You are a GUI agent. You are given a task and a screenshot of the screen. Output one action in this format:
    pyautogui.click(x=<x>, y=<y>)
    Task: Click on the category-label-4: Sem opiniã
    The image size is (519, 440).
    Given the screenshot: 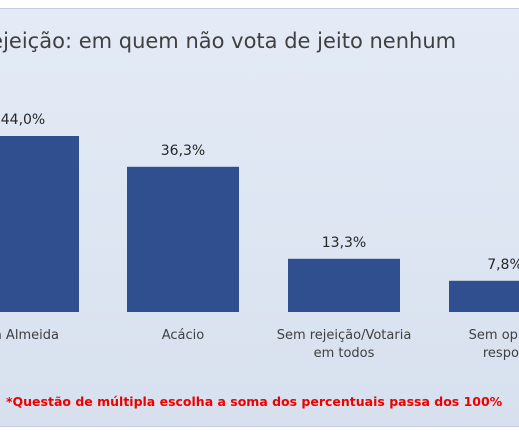 What is the action you would take?
    pyautogui.click(x=494, y=335)
    